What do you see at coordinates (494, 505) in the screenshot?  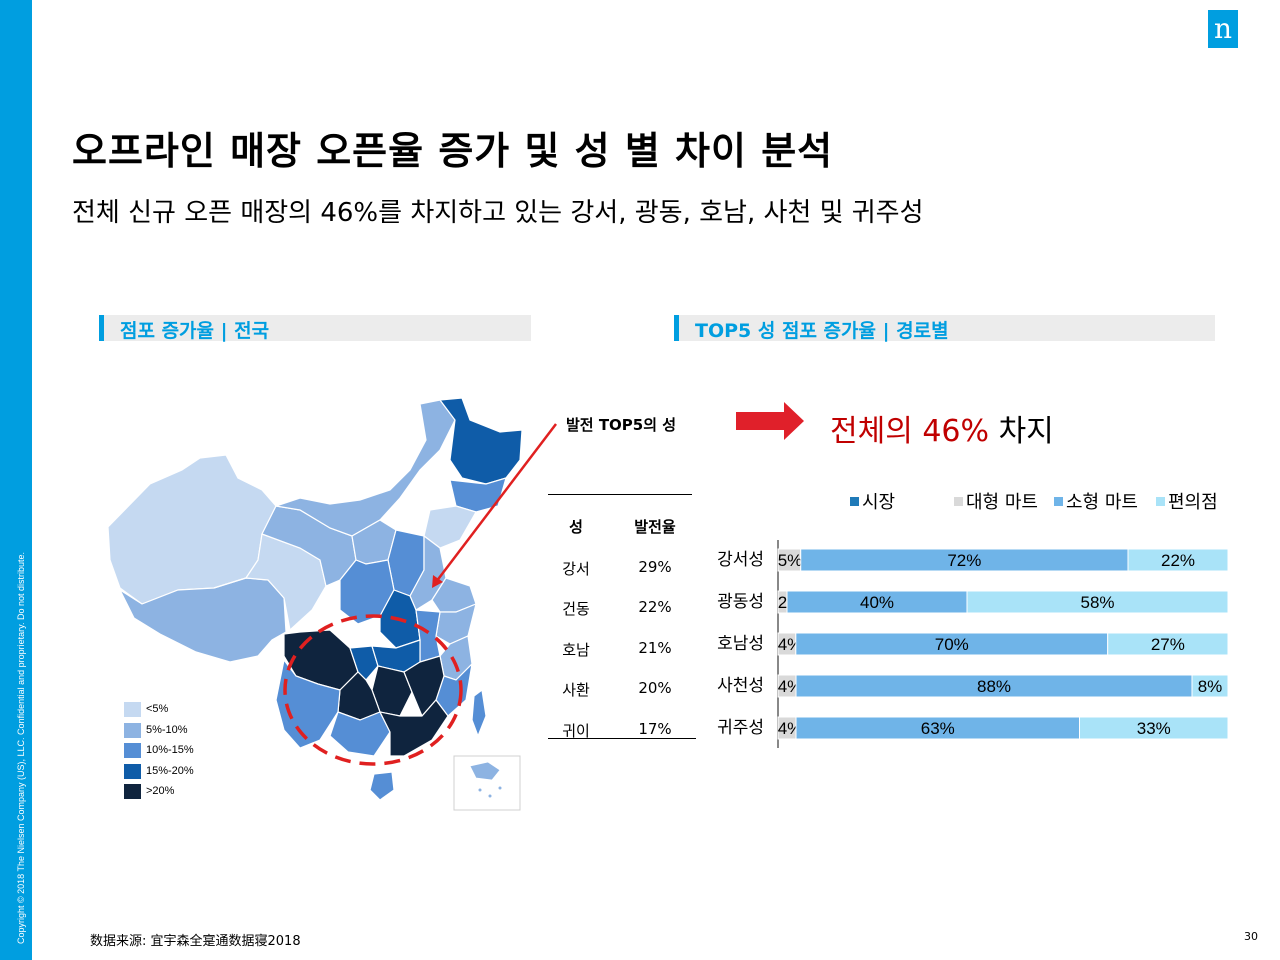 I see `callout-arrow-line` at bounding box center [494, 505].